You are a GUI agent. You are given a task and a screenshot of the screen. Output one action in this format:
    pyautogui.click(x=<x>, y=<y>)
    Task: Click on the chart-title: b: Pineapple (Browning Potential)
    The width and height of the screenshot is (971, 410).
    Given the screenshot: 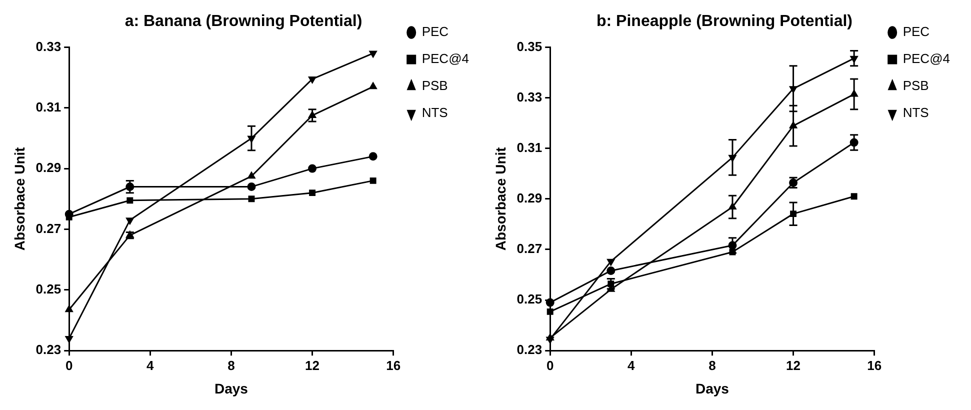 What is the action you would take?
    pyautogui.click(x=724, y=21)
    